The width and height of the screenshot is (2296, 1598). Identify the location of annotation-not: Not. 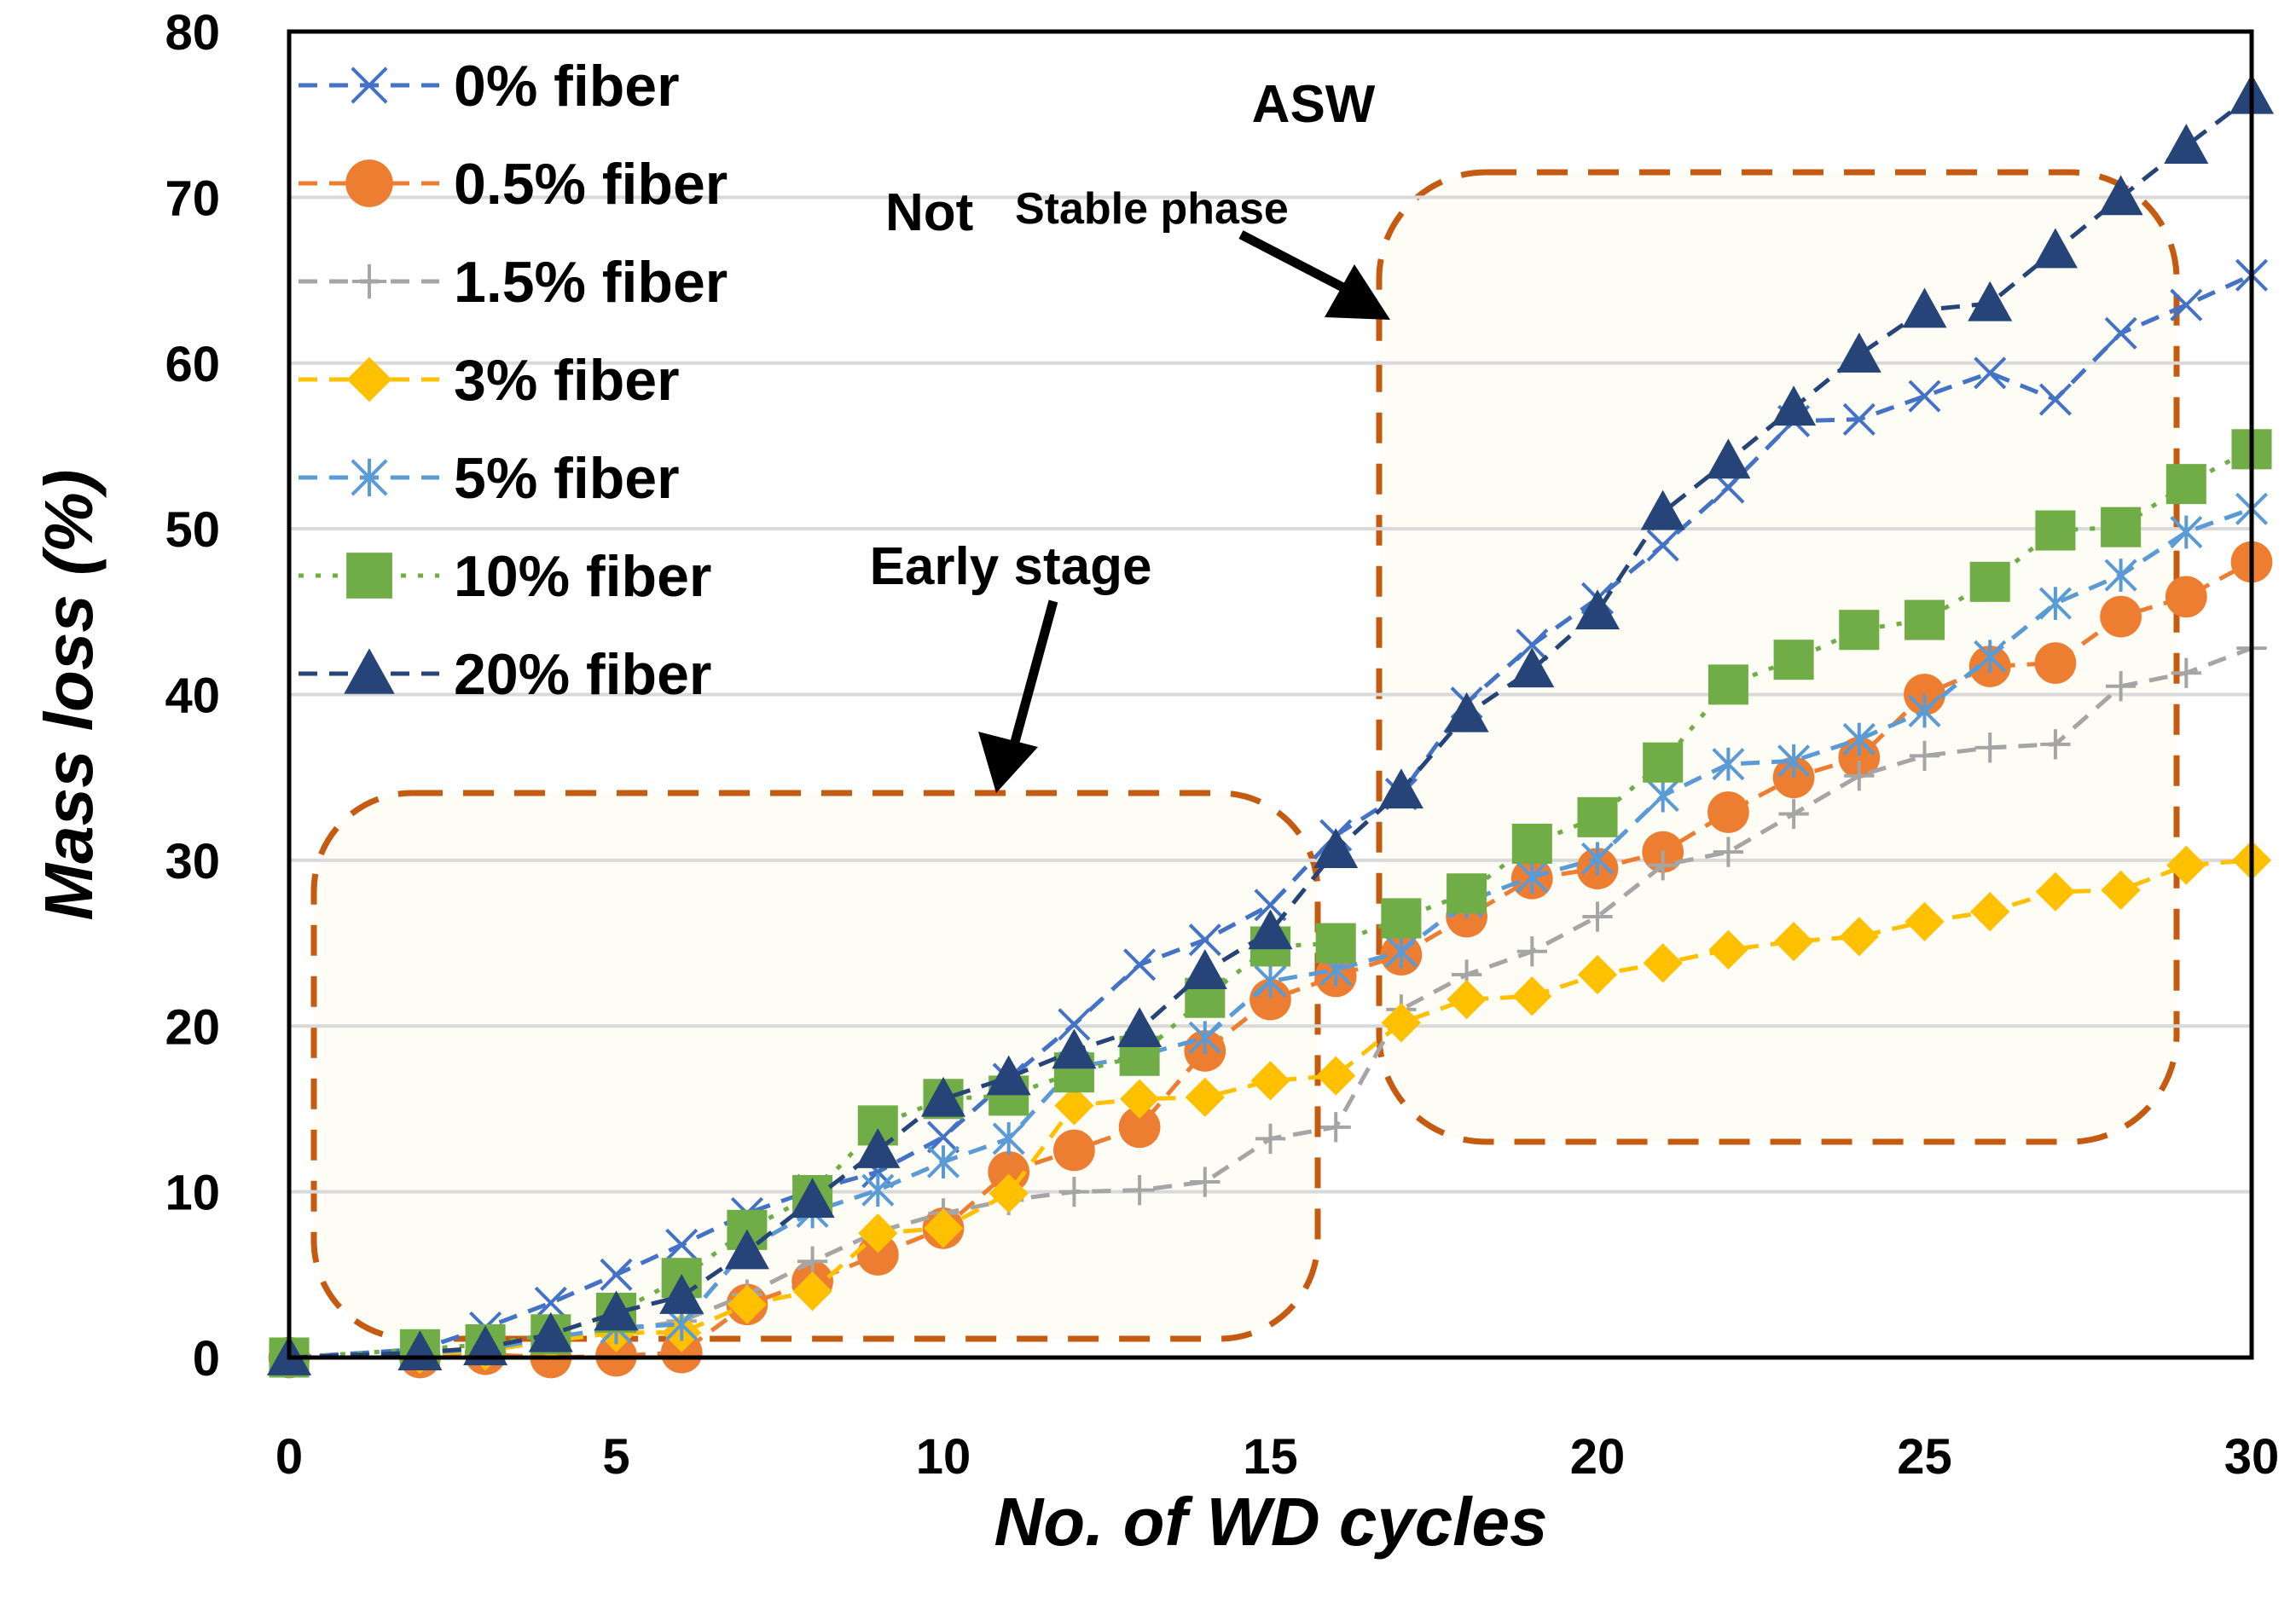
(929, 212).